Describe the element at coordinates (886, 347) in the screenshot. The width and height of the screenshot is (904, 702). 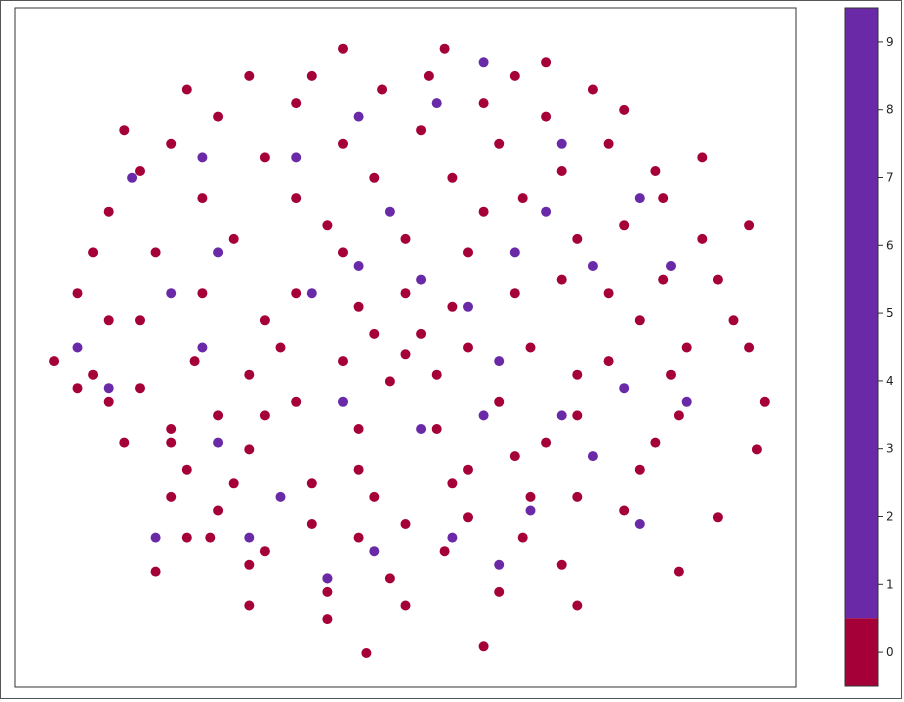
I see `colorbar-ticks: 0 1 2 3 4 5 6 7 8 9` at that location.